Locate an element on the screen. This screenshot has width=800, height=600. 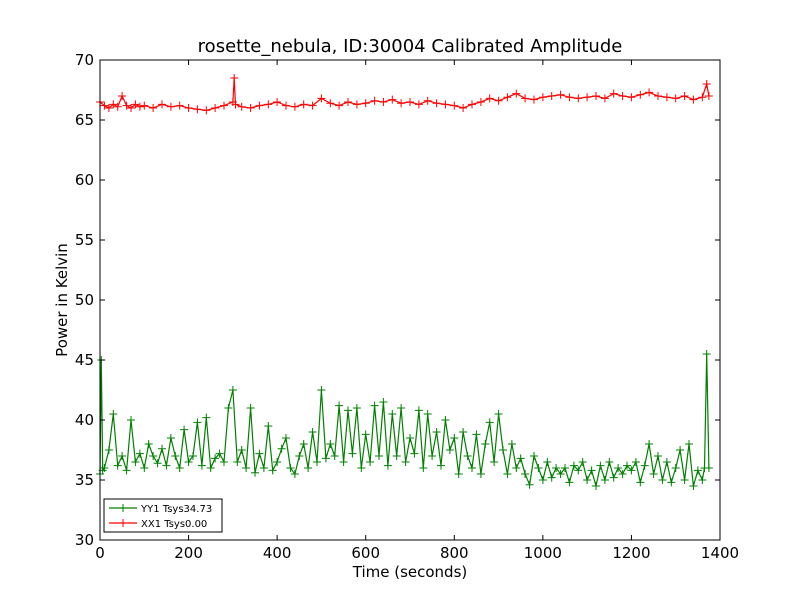
y-tick-label: 40 is located at coordinates (84, 420).